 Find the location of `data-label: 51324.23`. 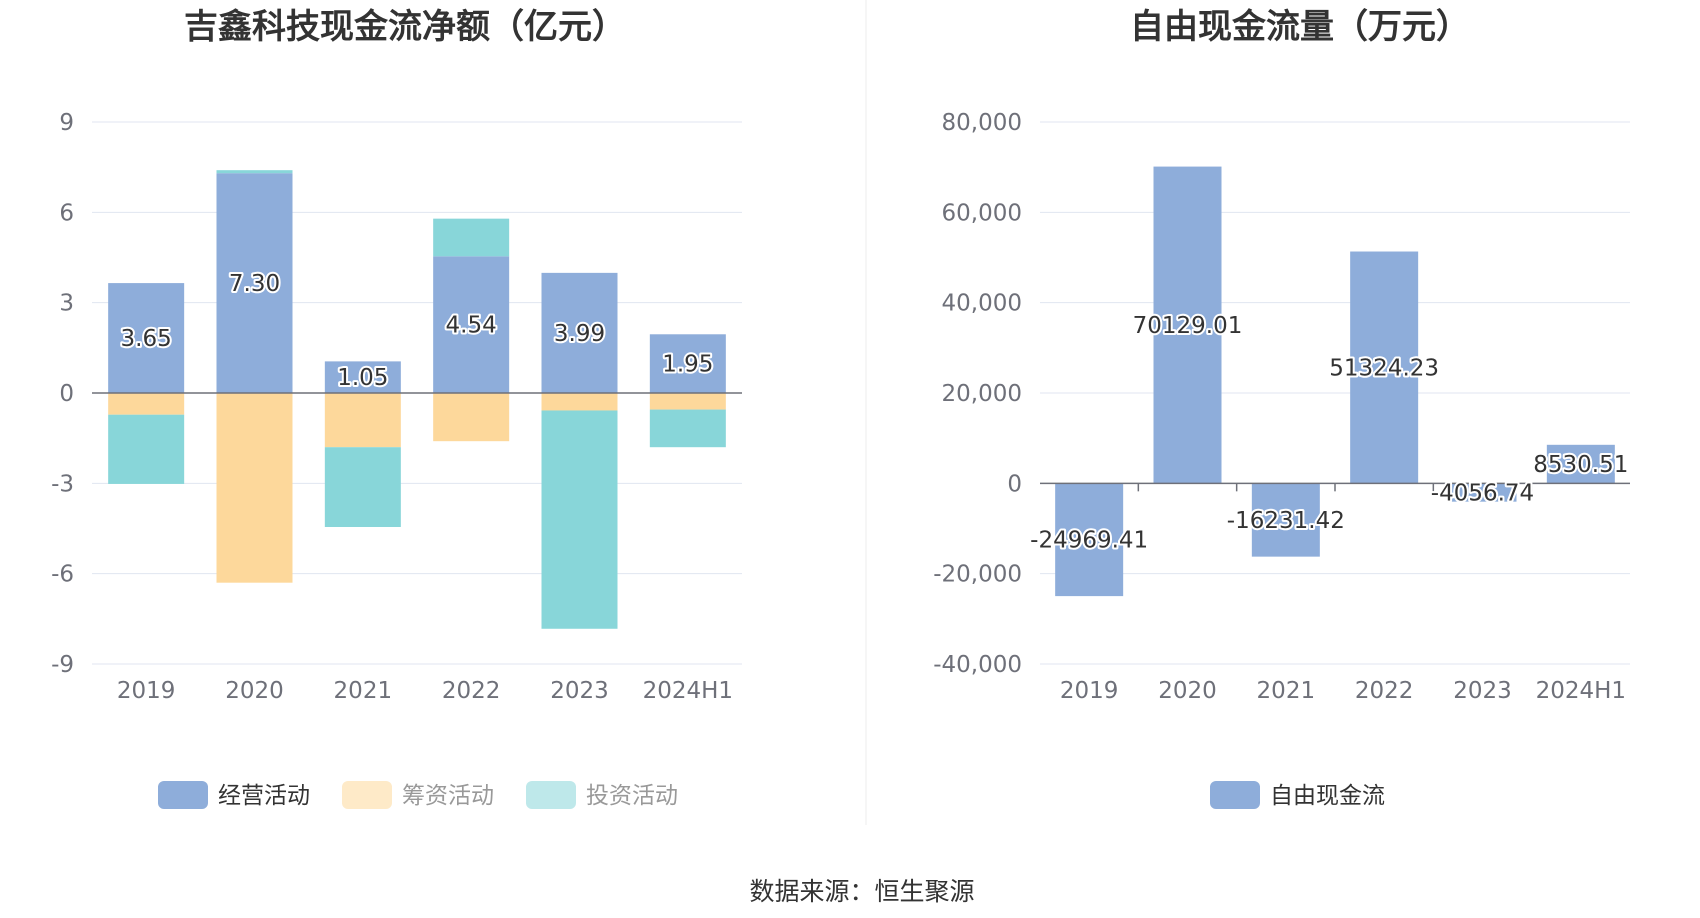

data-label: 51324.23 is located at coordinates (1384, 368).